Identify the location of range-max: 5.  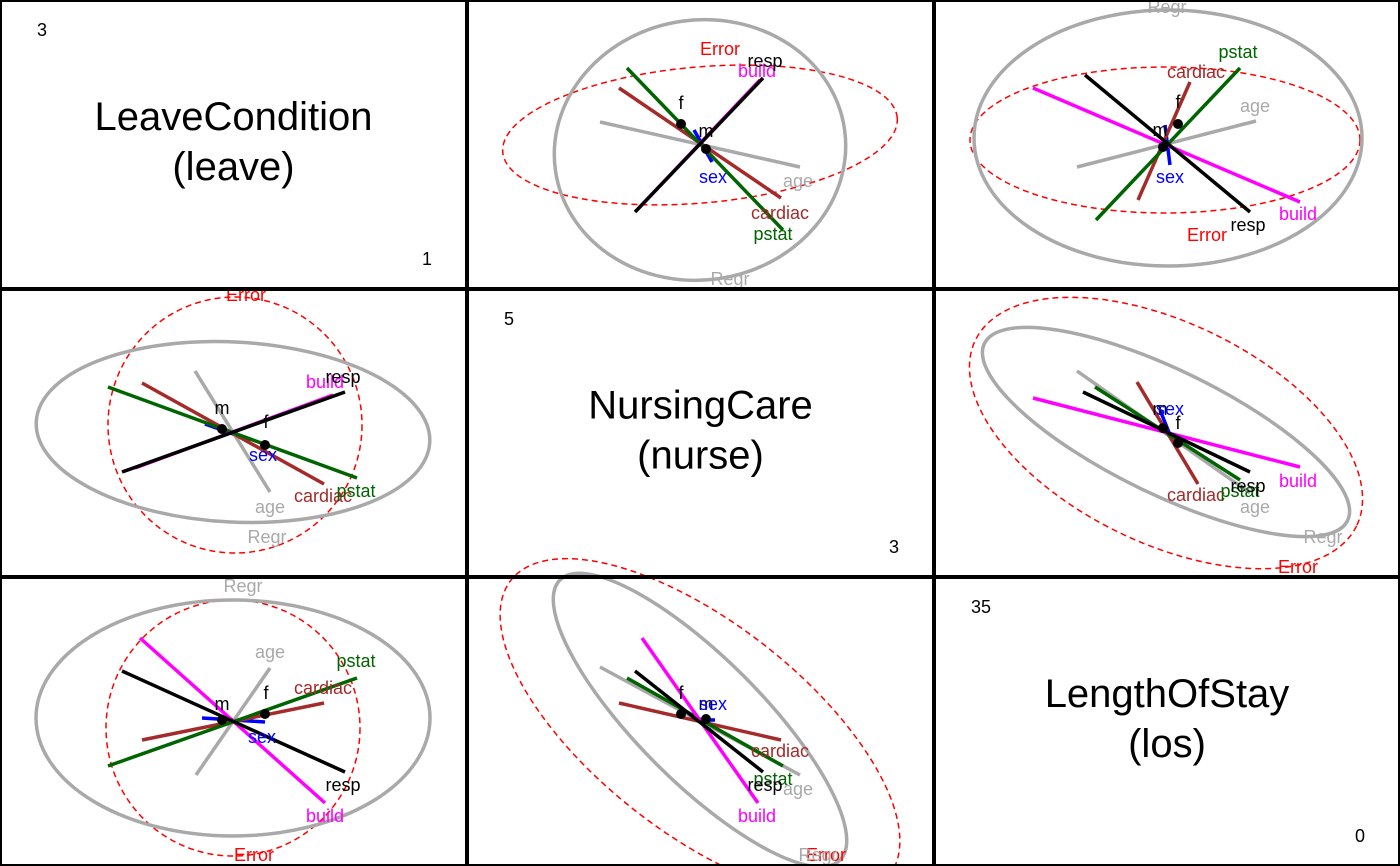
(509, 319).